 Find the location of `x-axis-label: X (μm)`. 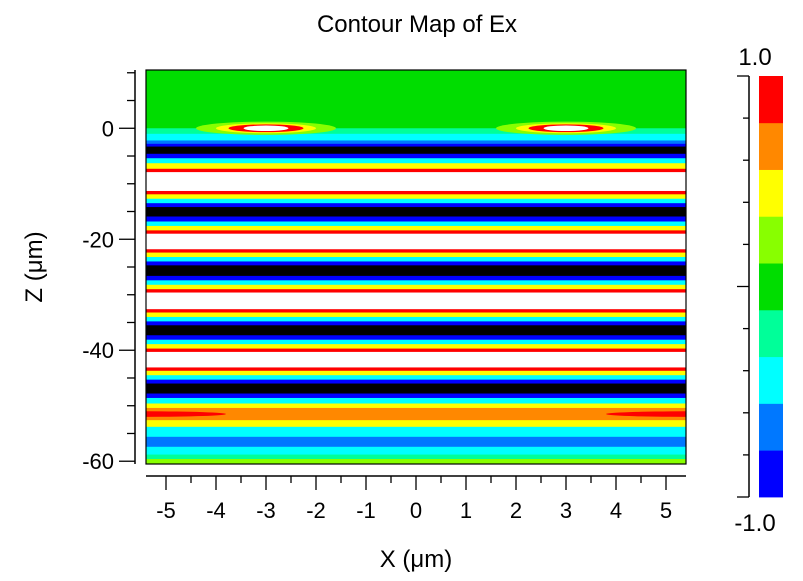

x-axis-label: X (μm) is located at coordinates (416, 559).